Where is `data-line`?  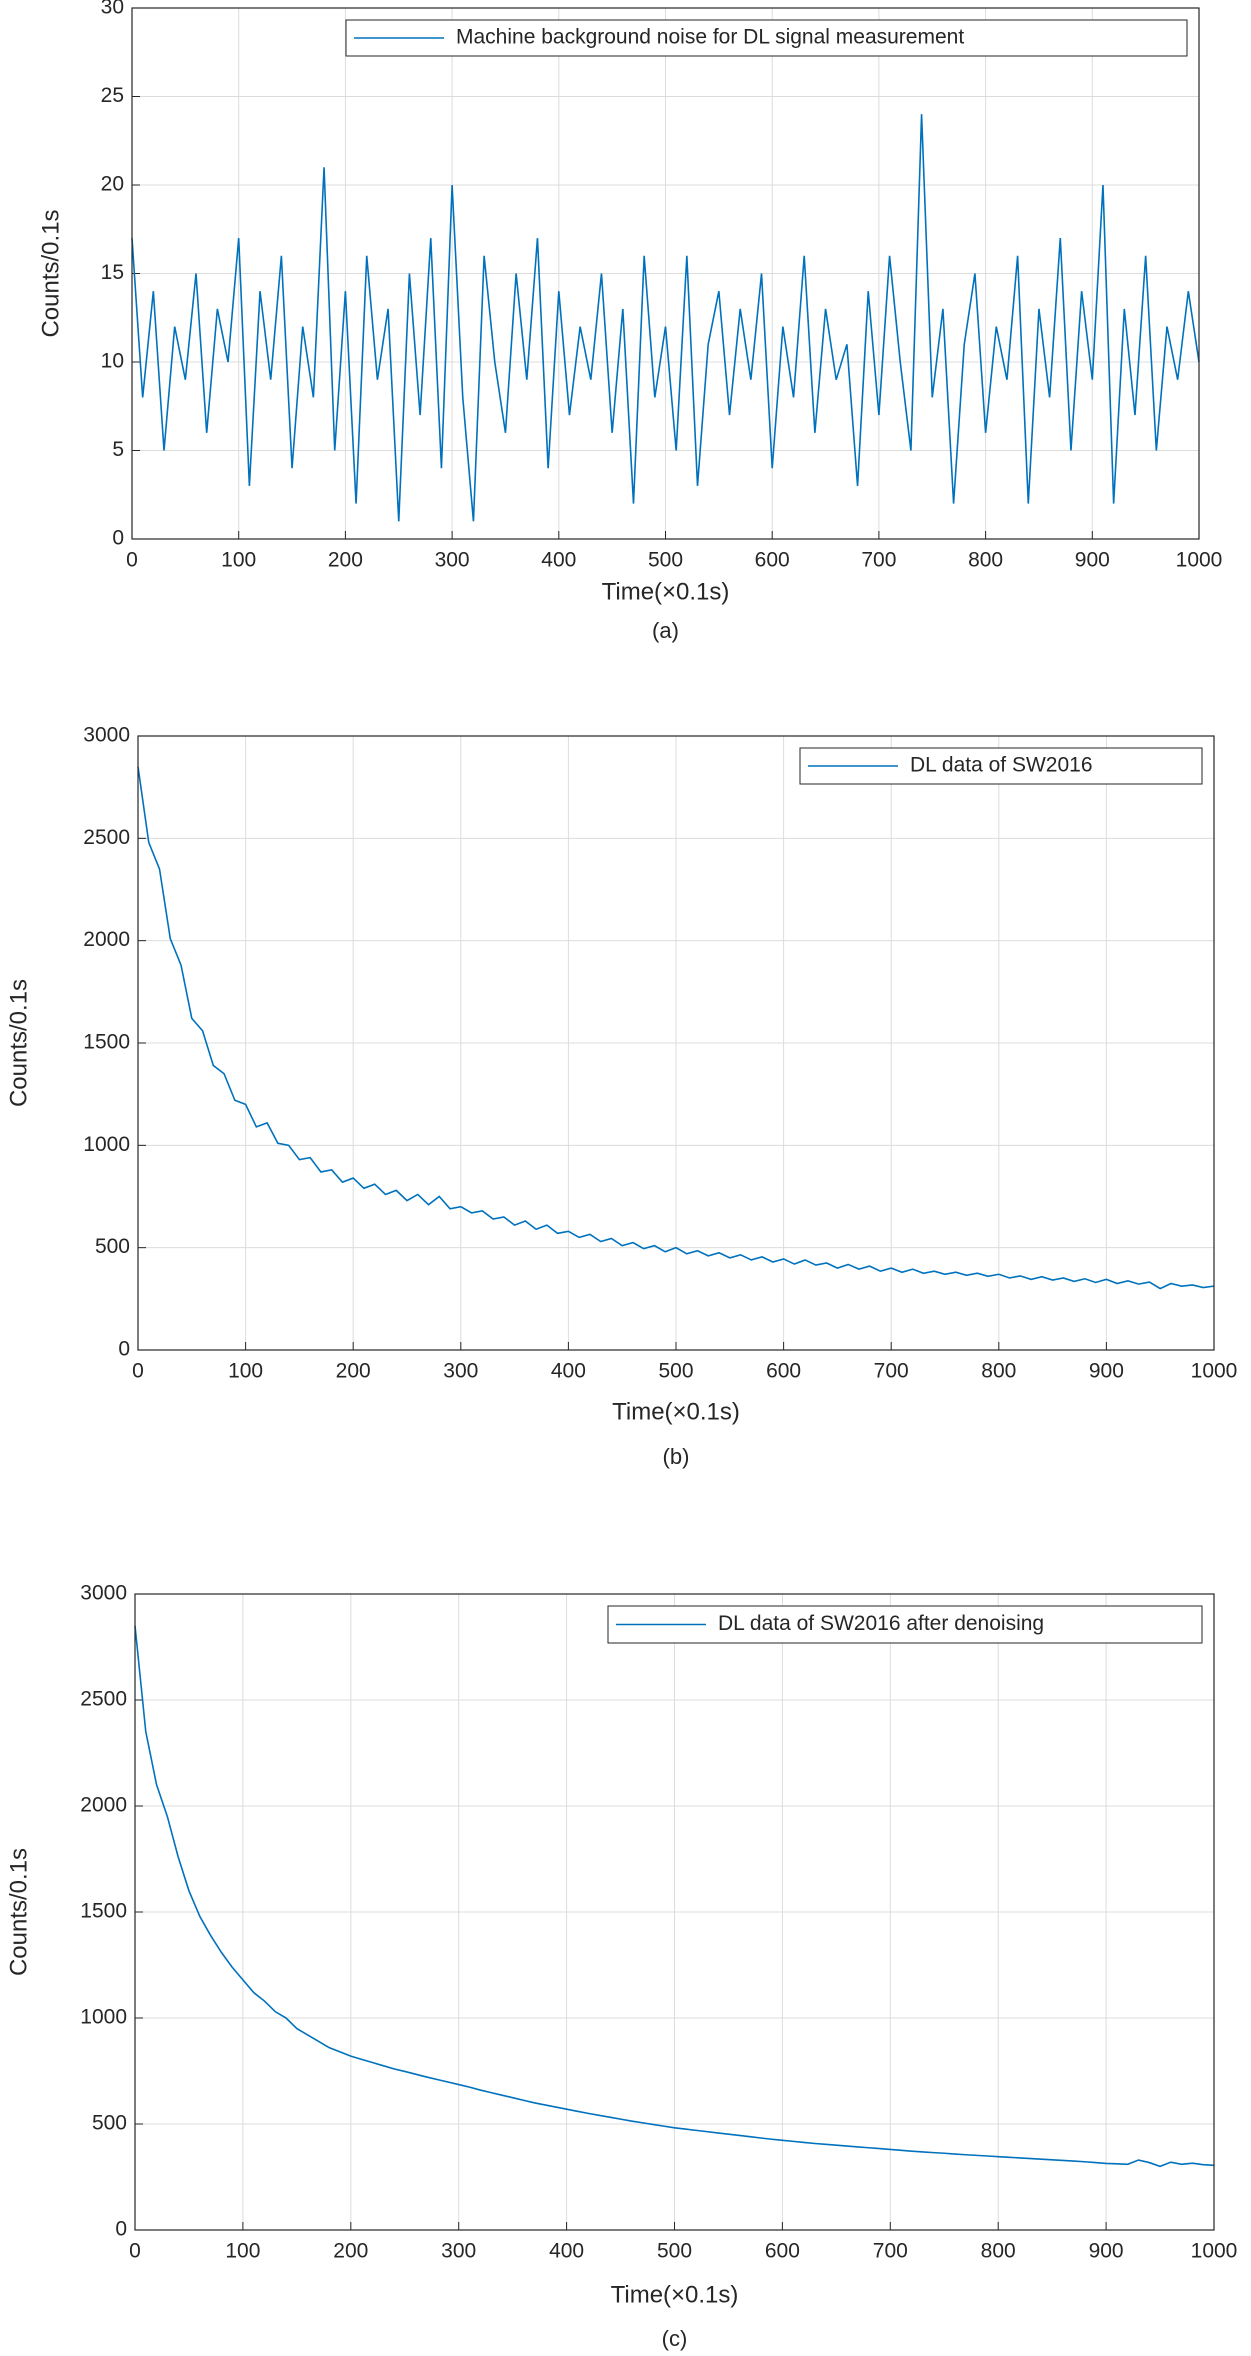 data-line is located at coordinates (665, 318).